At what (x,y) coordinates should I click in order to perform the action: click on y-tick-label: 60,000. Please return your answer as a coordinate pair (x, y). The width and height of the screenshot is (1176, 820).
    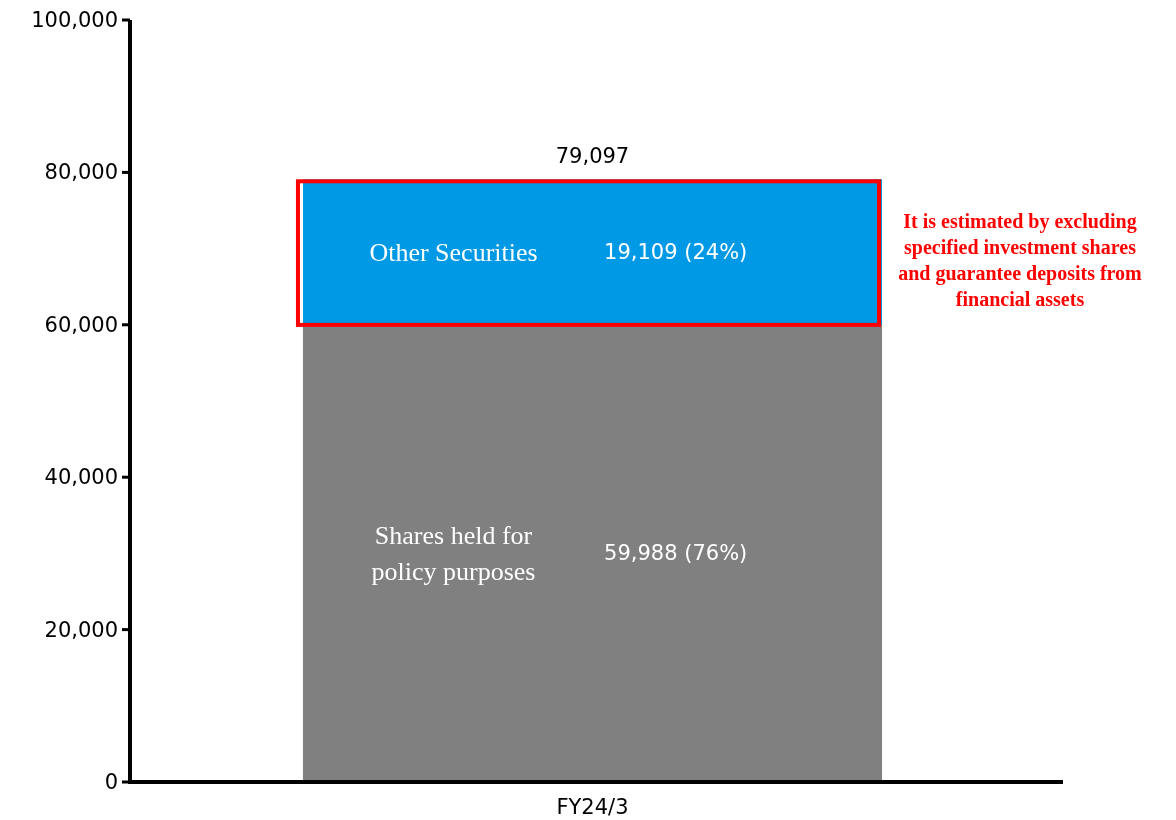
    Looking at the image, I should click on (81, 324).